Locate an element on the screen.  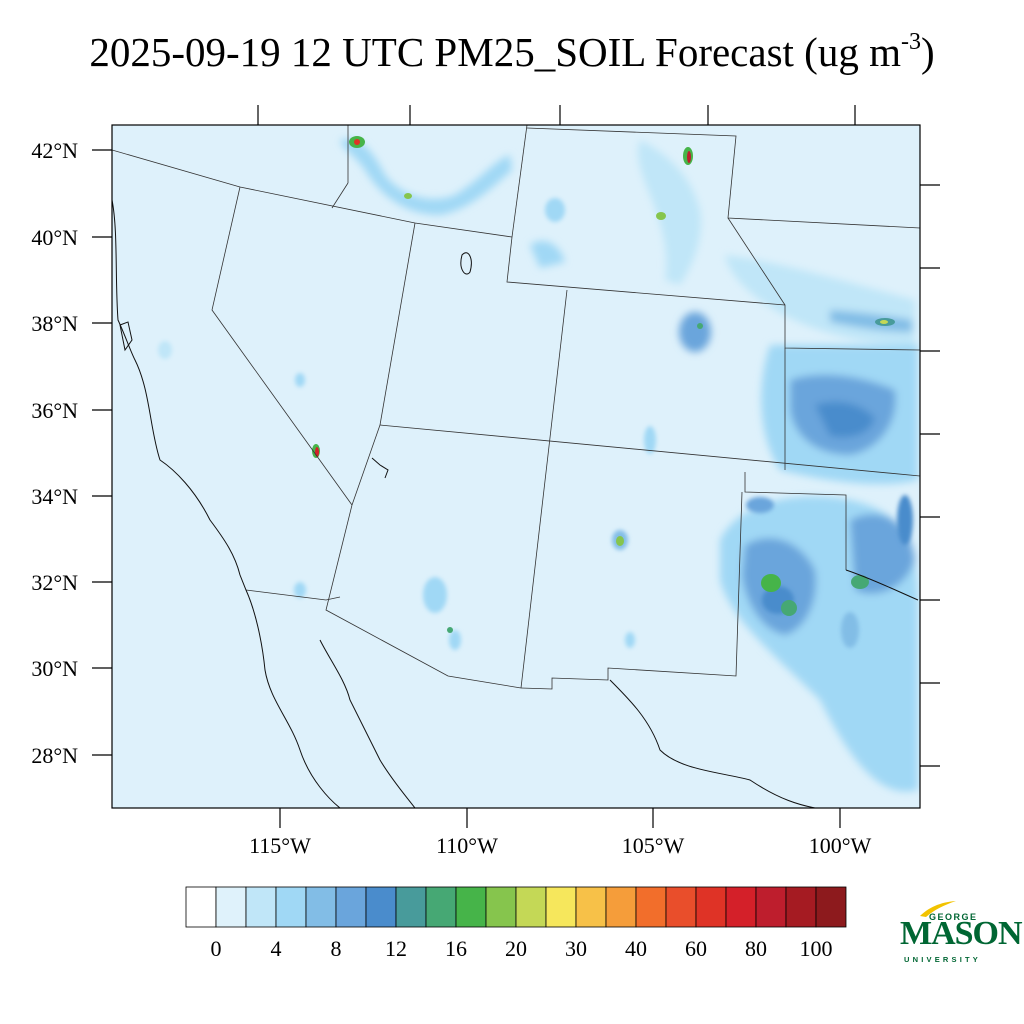
idaho-secondary is located at coordinates (408, 196).